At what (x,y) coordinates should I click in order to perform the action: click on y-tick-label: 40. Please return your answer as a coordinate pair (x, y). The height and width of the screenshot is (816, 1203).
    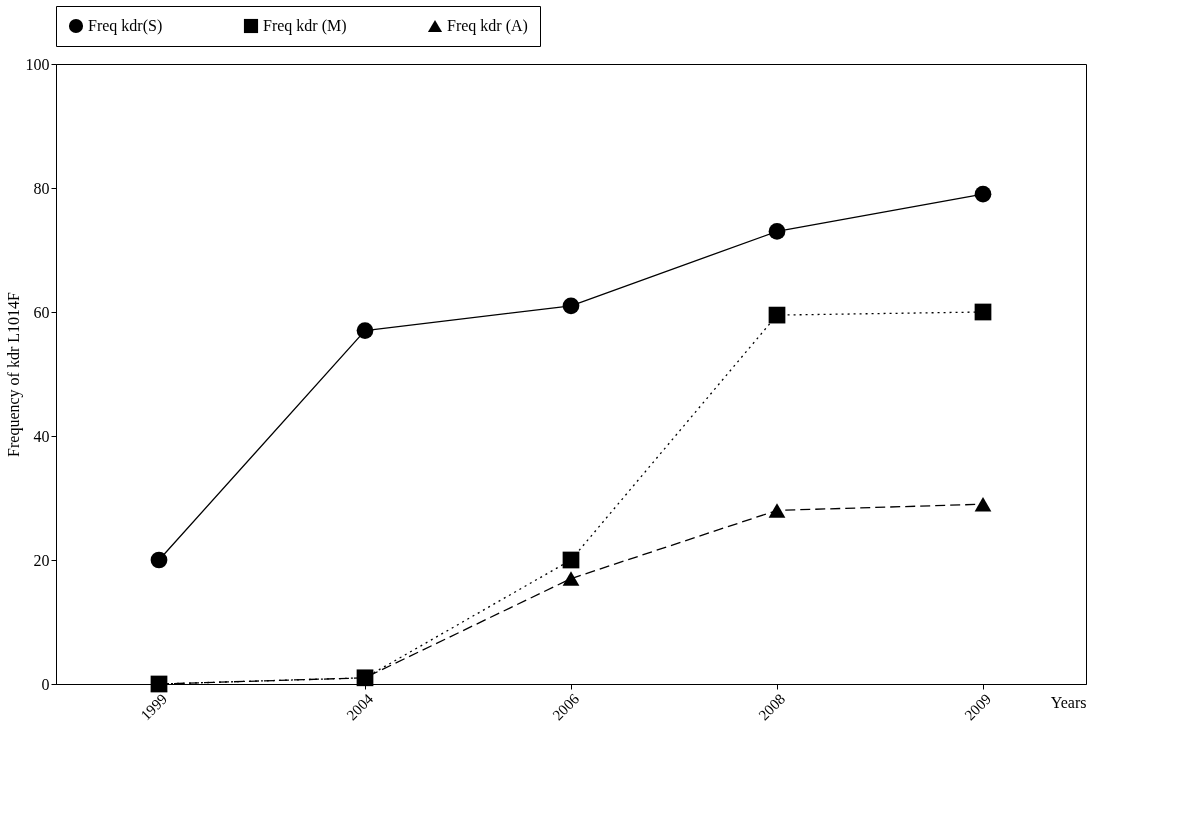
    Looking at the image, I should click on (41, 436).